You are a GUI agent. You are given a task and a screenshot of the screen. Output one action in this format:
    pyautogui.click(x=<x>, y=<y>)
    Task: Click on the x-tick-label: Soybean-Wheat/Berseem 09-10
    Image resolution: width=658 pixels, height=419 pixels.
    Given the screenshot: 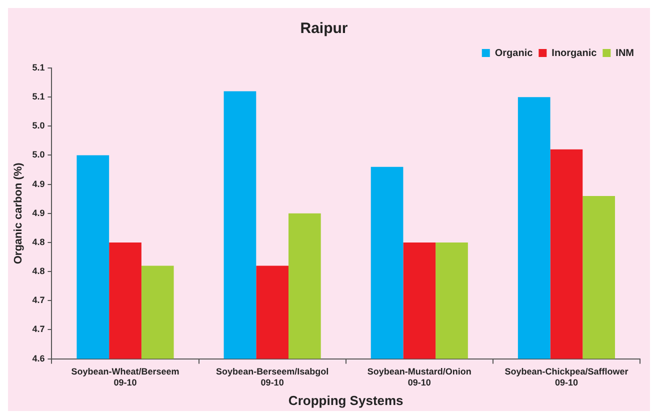 What is the action you would take?
    pyautogui.click(x=125, y=377)
    